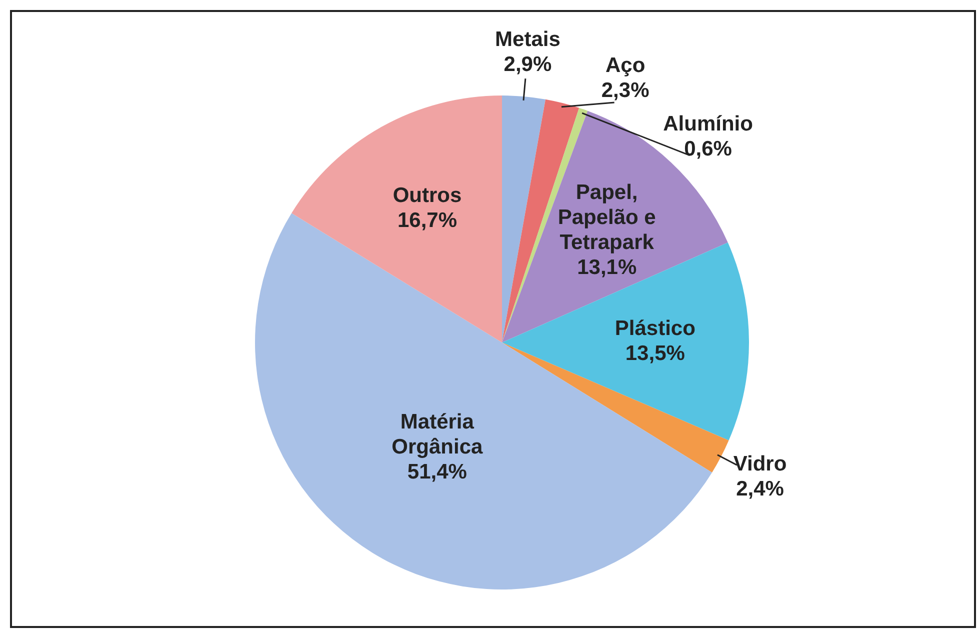  What do you see at coordinates (607, 217) in the screenshot?
I see `slice-label: Papel, Papelão e Tetrapark` at bounding box center [607, 217].